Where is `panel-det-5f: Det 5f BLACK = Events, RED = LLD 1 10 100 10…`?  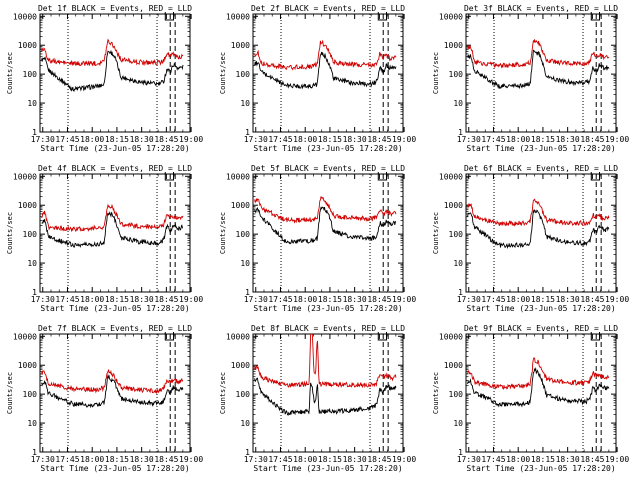
panel-det-5f: Det 5f BLACK = Events, RED = LLD 1 10 100 10… is located at coordinates (317, 238).